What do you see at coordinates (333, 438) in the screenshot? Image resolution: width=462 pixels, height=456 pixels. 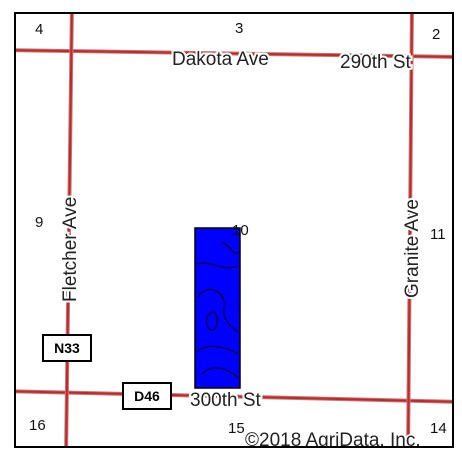 I see `copyright-text: ©2018 AgriData, Inc.` at bounding box center [333, 438].